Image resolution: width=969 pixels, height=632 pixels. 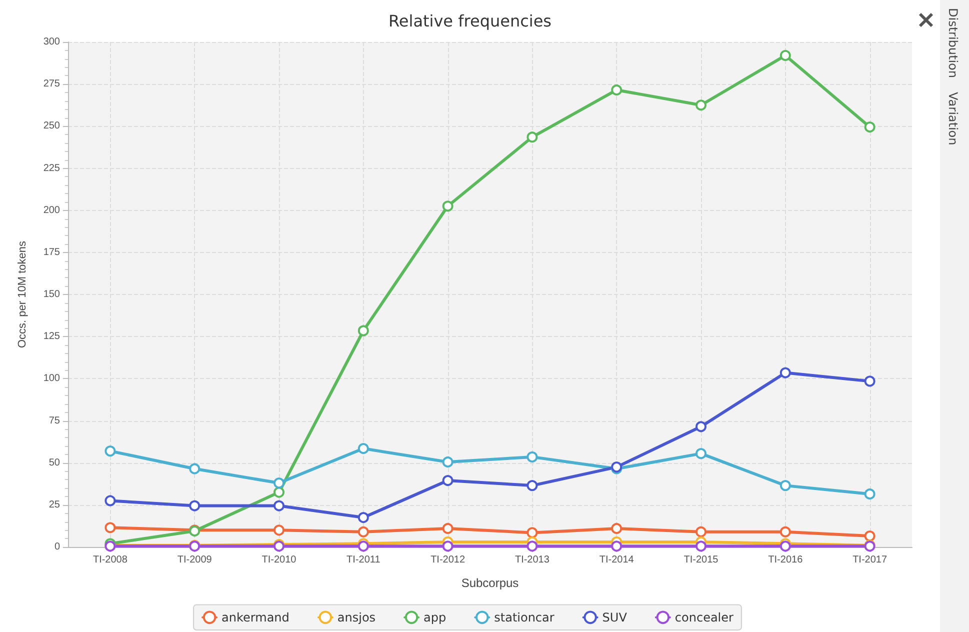 I want to click on y-tick-label: 125, so click(x=51, y=336).